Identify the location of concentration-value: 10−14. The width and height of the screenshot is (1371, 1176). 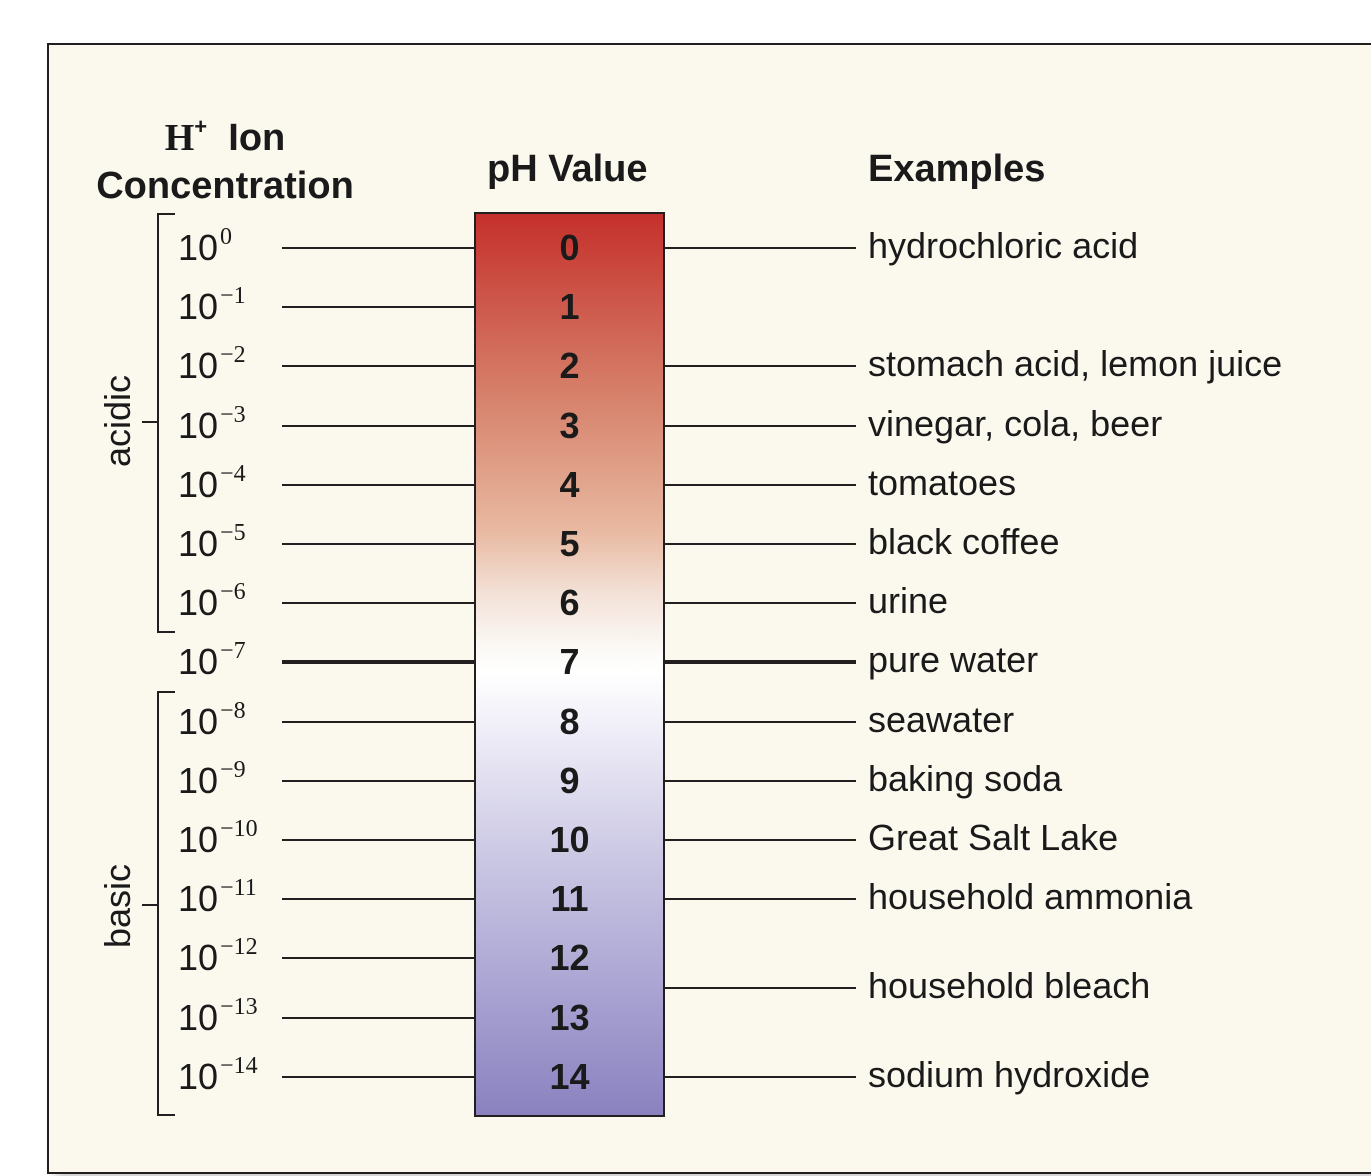
(218, 1077).